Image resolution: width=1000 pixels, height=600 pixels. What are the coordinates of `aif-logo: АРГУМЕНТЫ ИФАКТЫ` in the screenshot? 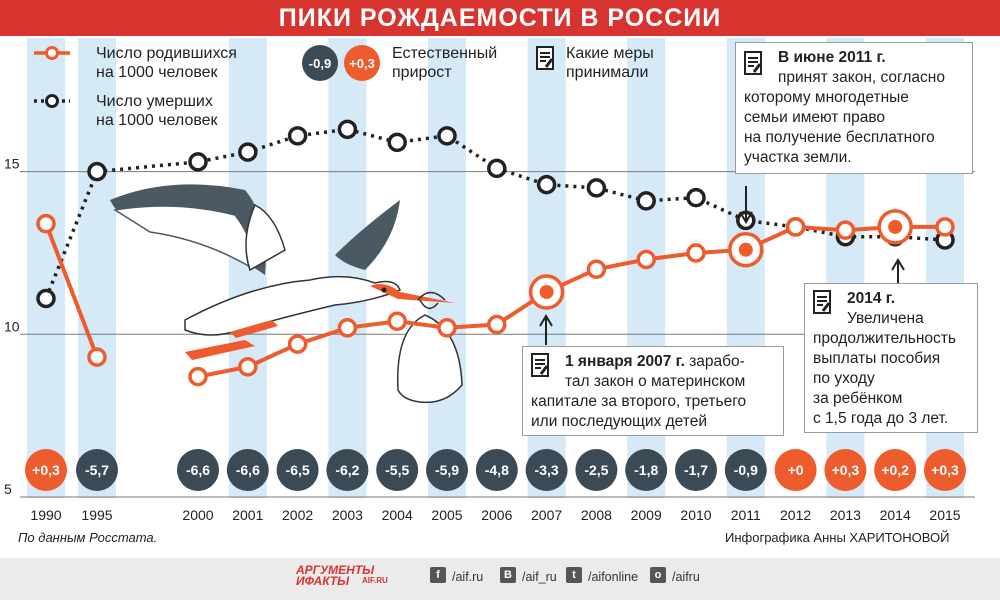 It's located at (335, 575).